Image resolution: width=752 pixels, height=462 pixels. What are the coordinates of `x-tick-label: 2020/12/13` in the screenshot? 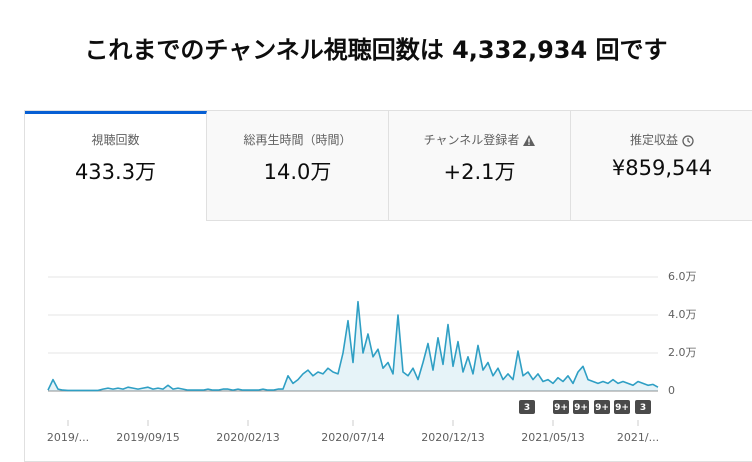 It's located at (452, 437).